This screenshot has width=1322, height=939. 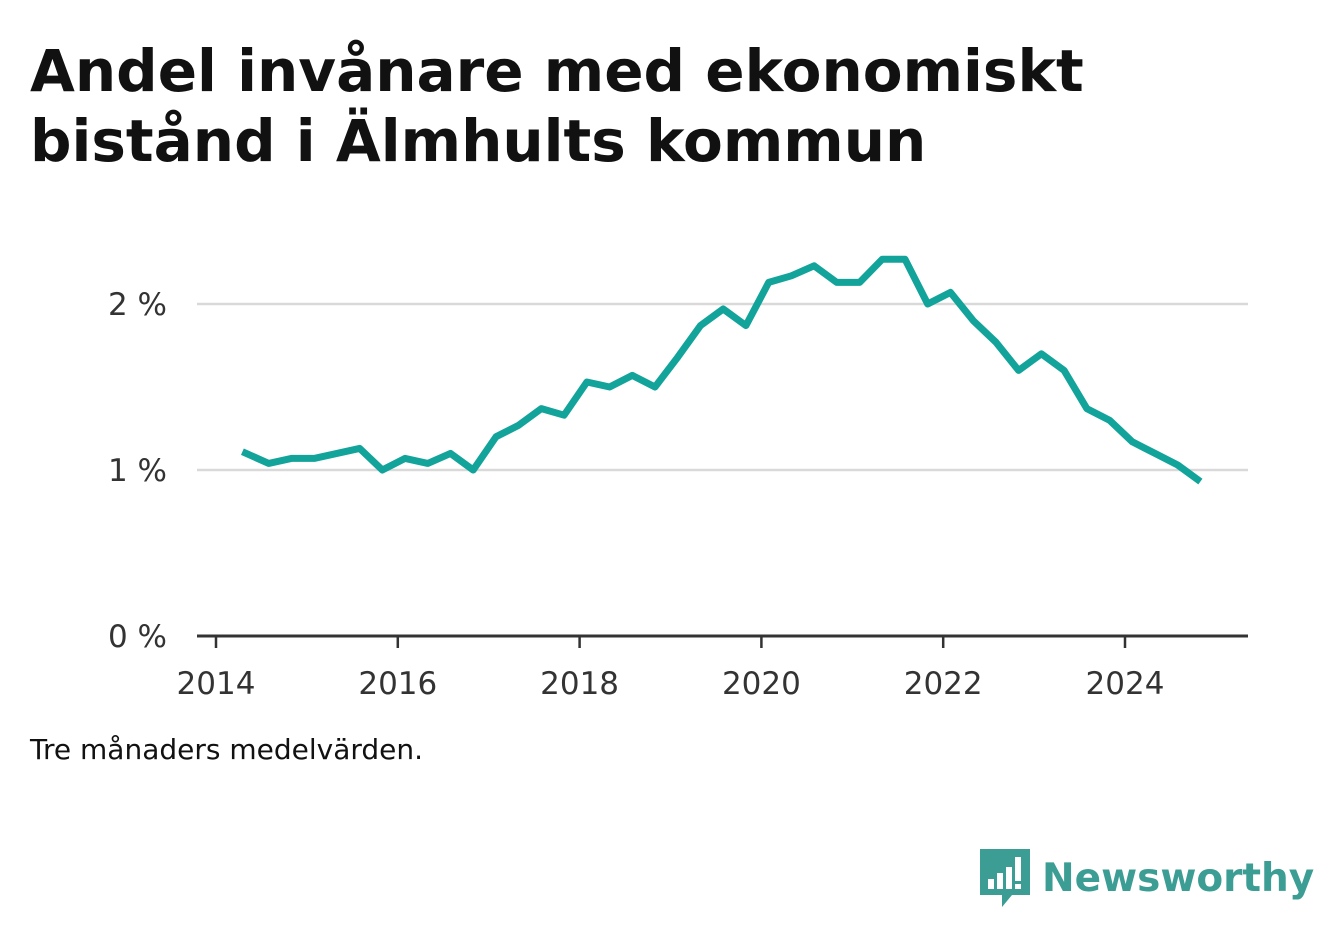 What do you see at coordinates (137, 305) in the screenshot?
I see `y-tick-label: 2 %` at bounding box center [137, 305].